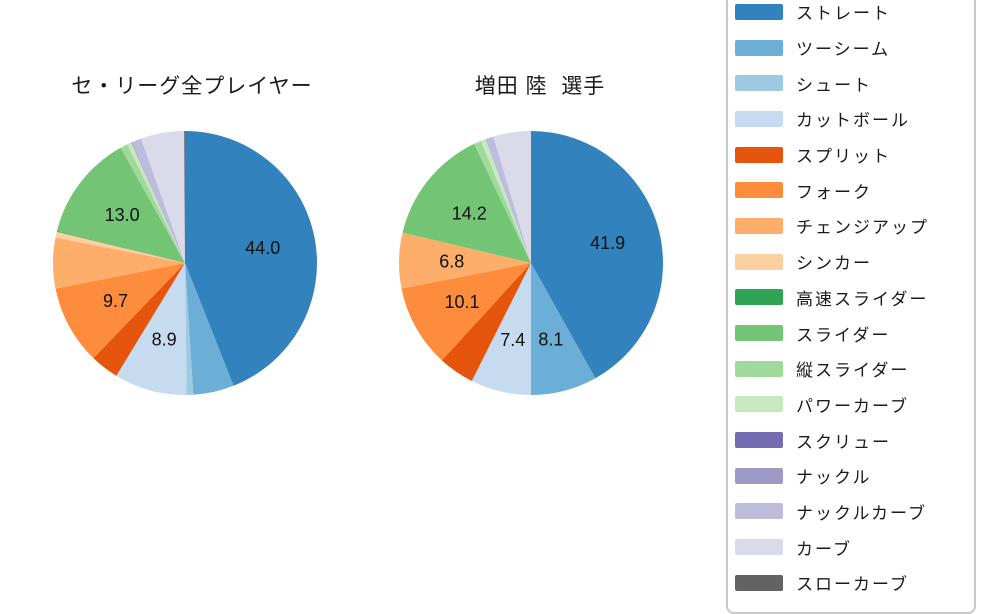 The height and width of the screenshot is (614, 1000). What do you see at coordinates (759, 547) in the screenshot?
I see `legend-swatch-curve` at bounding box center [759, 547].